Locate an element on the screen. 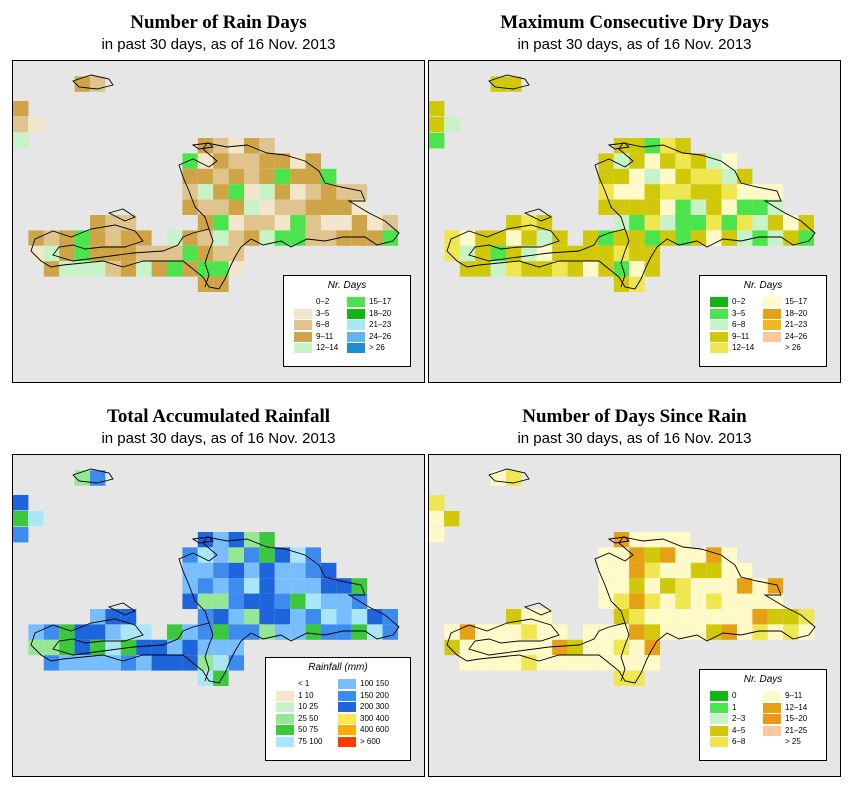 The height and width of the screenshot is (793, 853). legend-label: 21–23 is located at coordinates (380, 324).